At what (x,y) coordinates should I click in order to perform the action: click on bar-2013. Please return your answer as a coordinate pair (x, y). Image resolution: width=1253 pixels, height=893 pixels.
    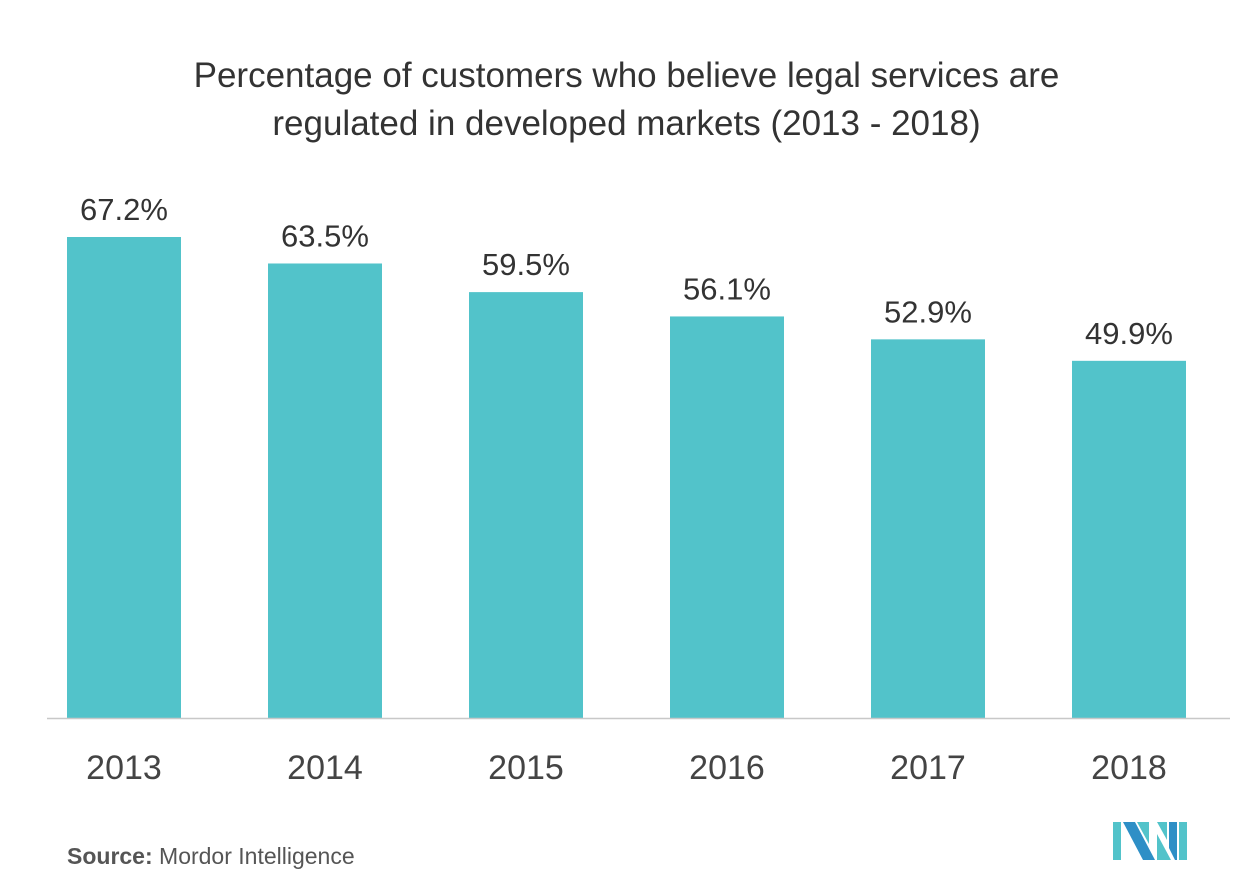
    Looking at the image, I should click on (124, 477).